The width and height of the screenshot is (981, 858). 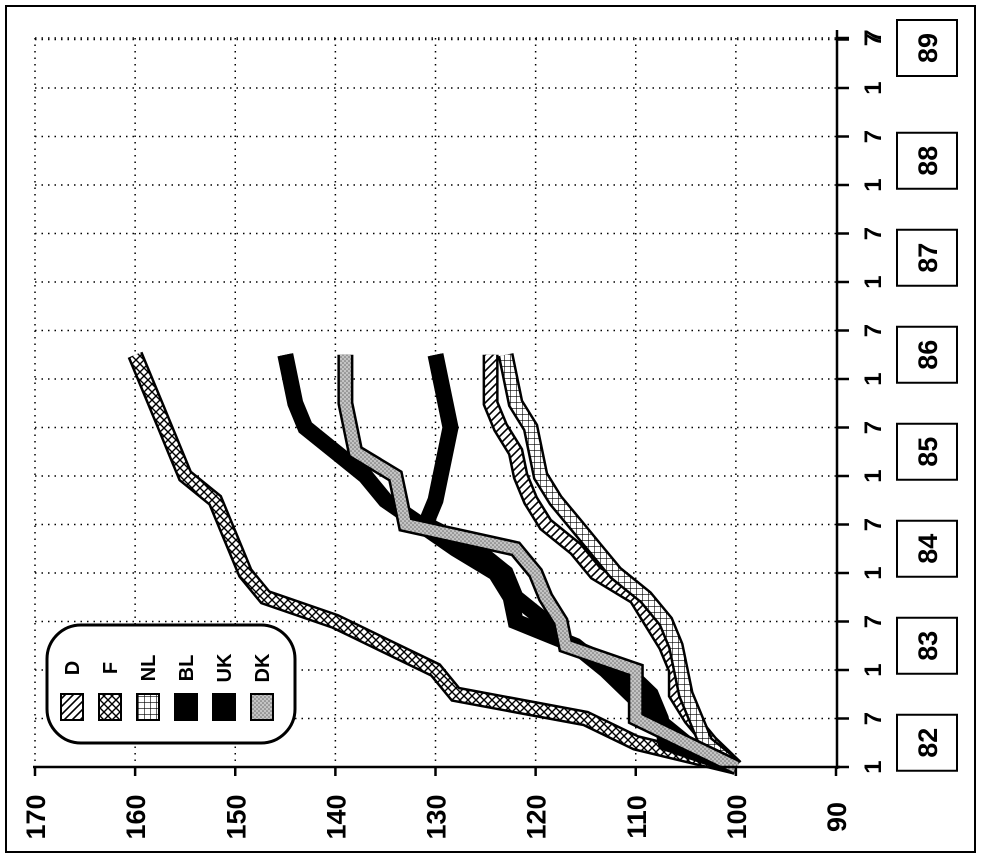 I want to click on year-label: 83, so click(x=928, y=646).